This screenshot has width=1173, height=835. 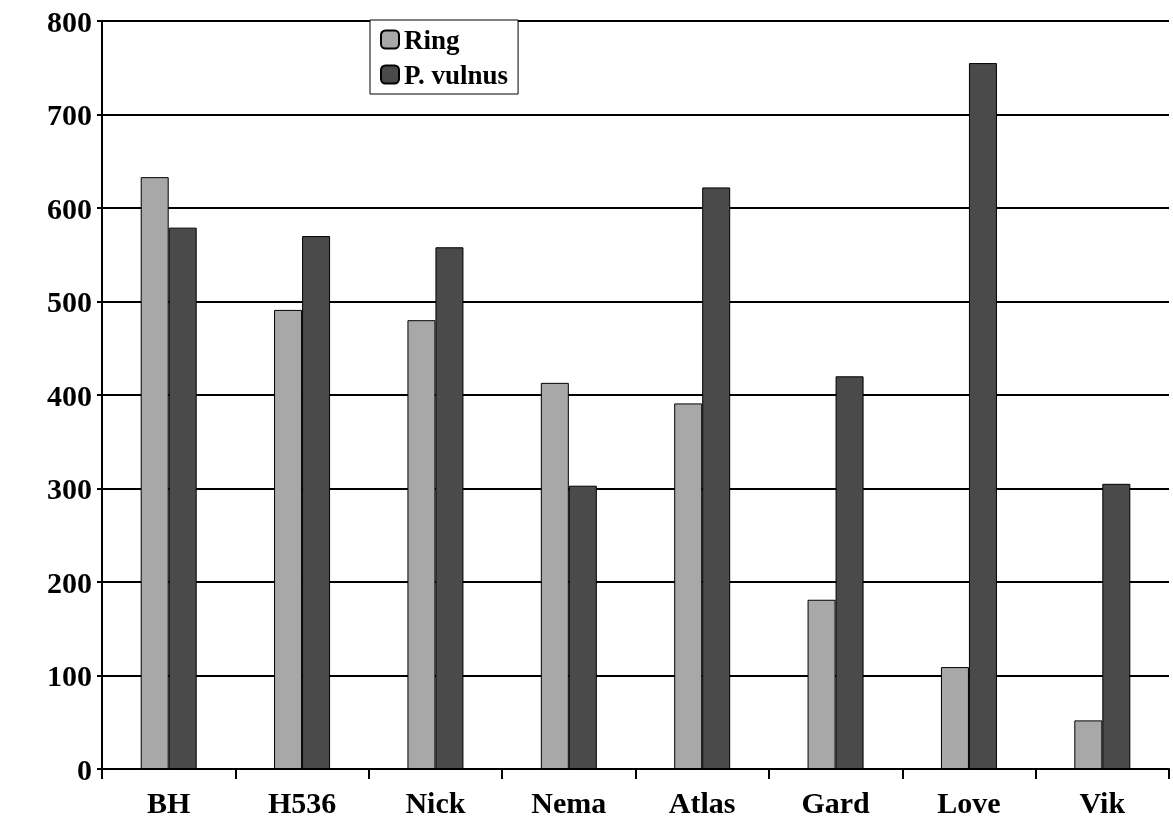 What do you see at coordinates (69, 488) in the screenshot?
I see `y-tick-label: 300` at bounding box center [69, 488].